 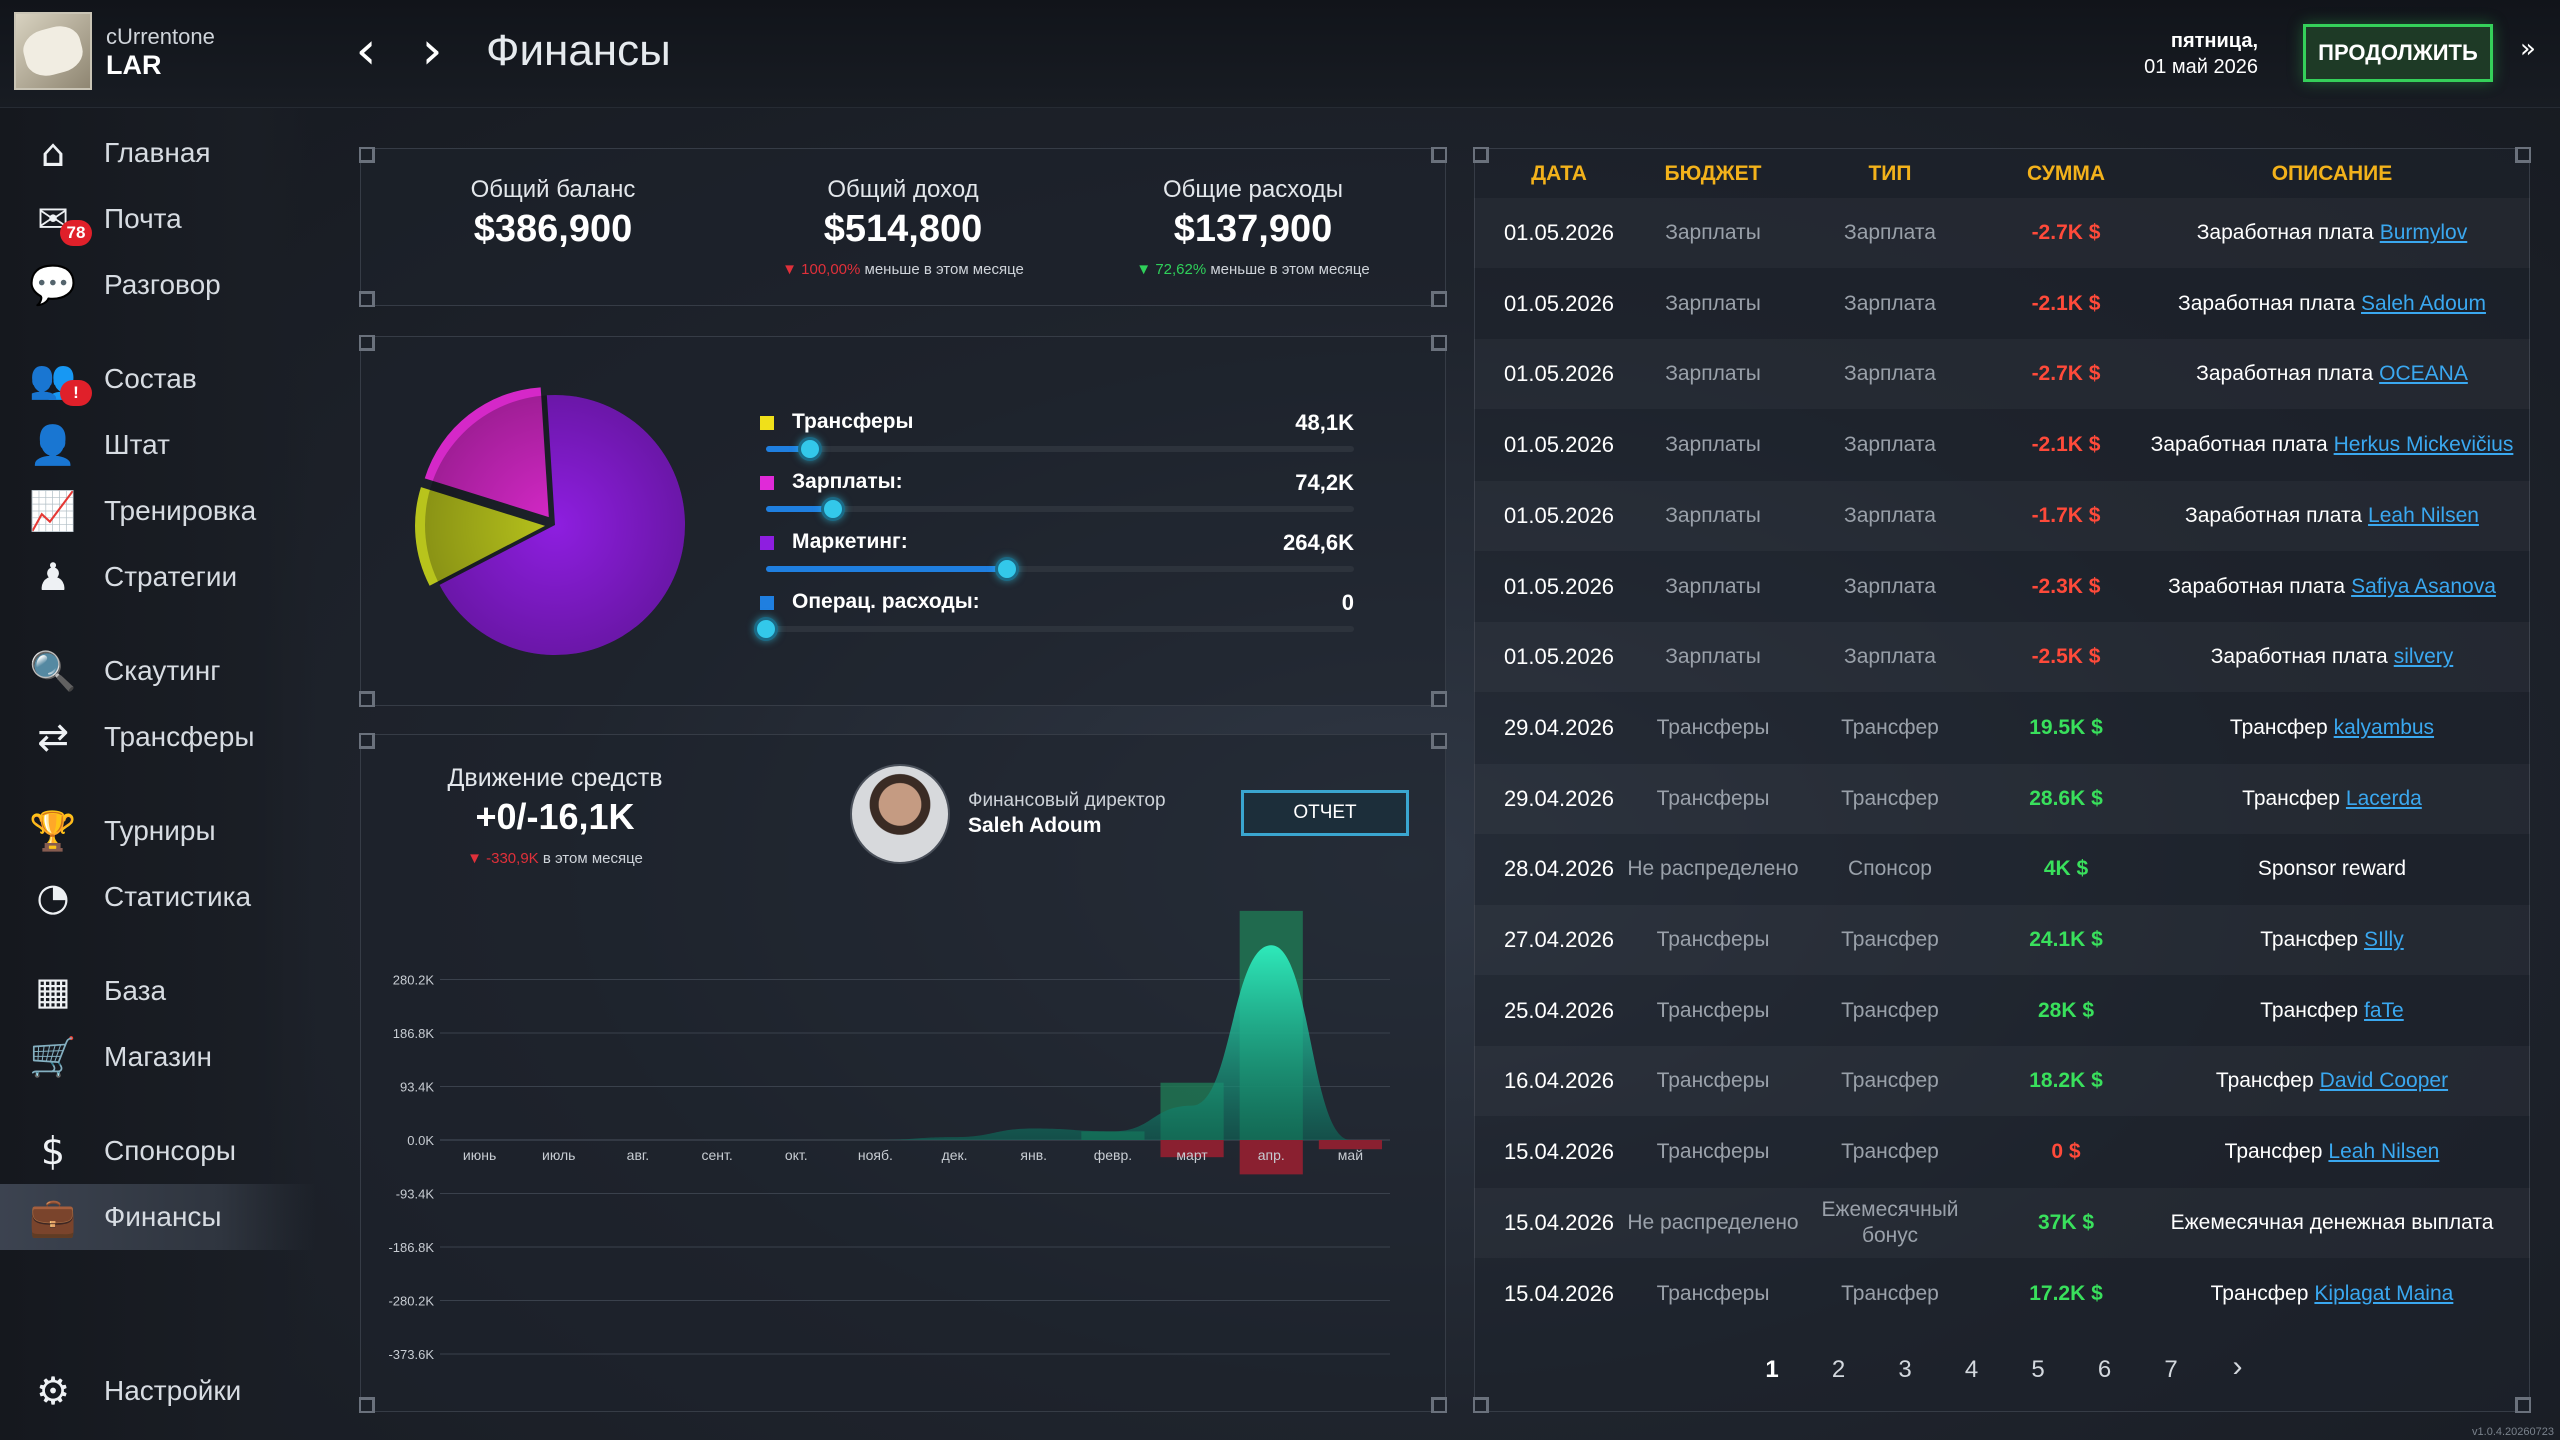 What do you see at coordinates (158, 737) in the screenshot?
I see `sidebar-item-8: ⇄ Трансферы` at bounding box center [158, 737].